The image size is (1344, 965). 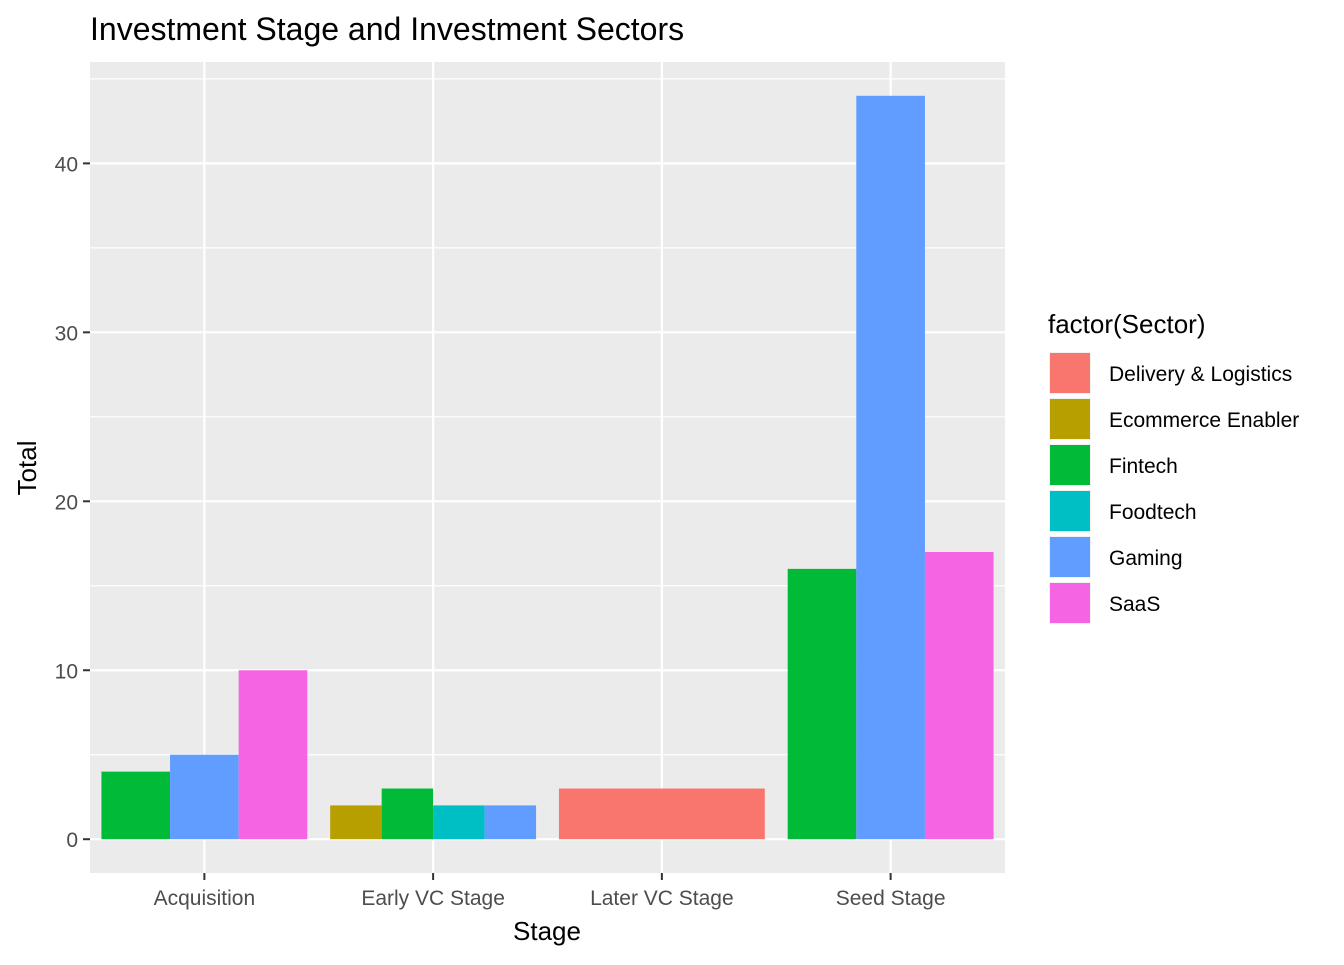 I want to click on legend-label: Foodtech, so click(x=1153, y=512).